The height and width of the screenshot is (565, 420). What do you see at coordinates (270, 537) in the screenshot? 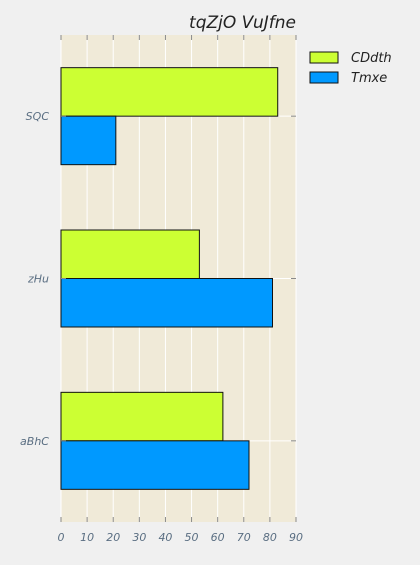
I see `x-tick-label: 80` at bounding box center [270, 537].